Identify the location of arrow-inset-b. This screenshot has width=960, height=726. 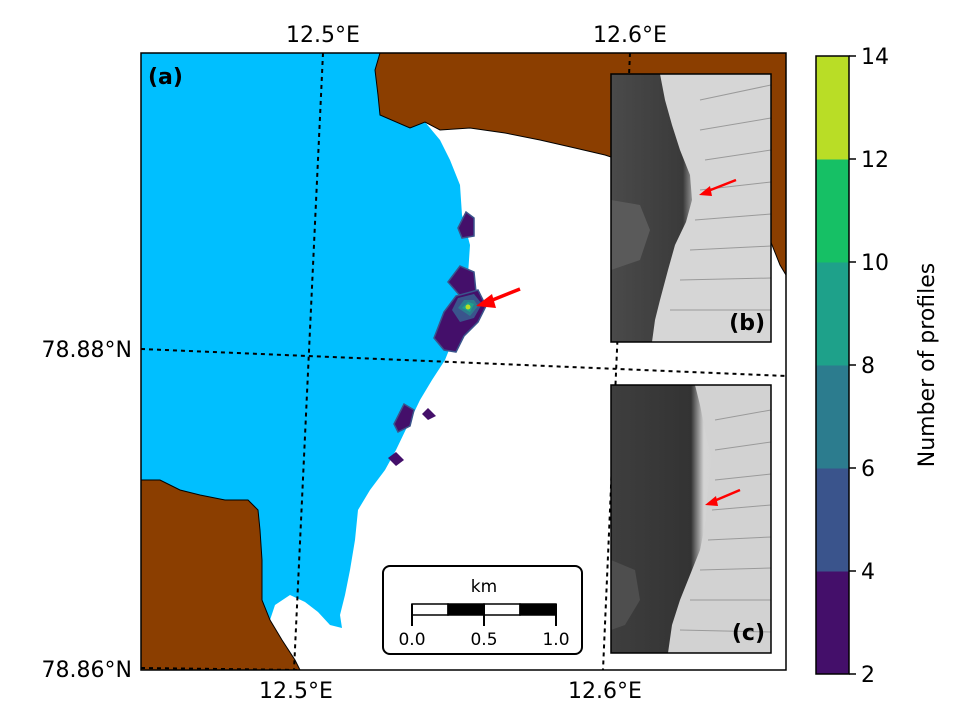
(718, 187).